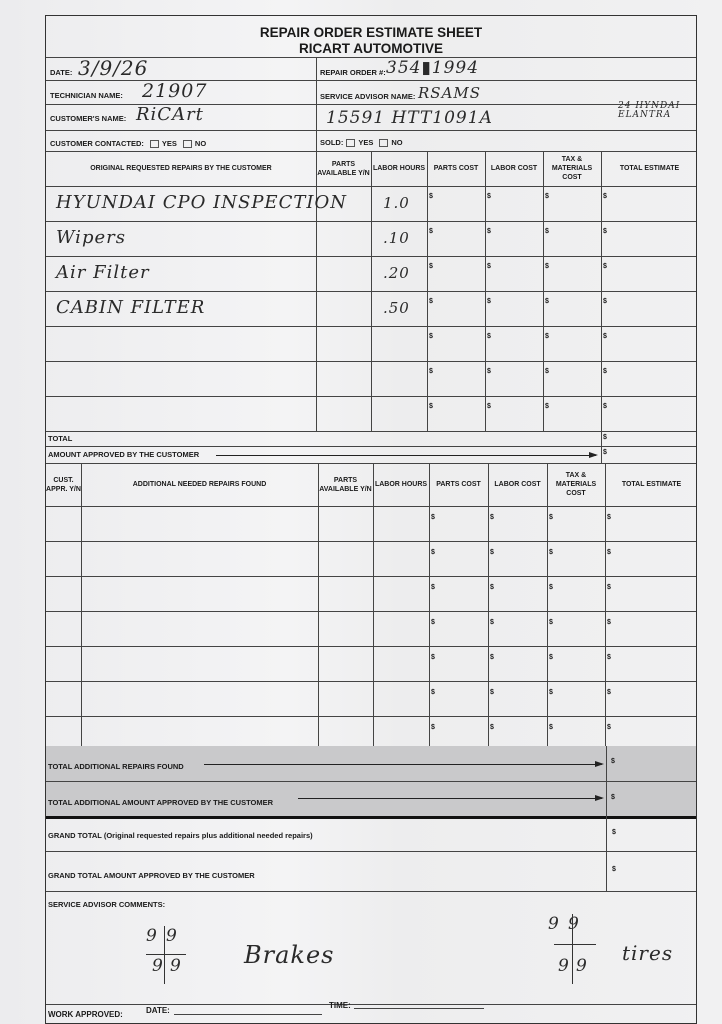  Describe the element at coordinates (396, 203) in the screenshot. I see `labor-hours: 1.0` at that location.